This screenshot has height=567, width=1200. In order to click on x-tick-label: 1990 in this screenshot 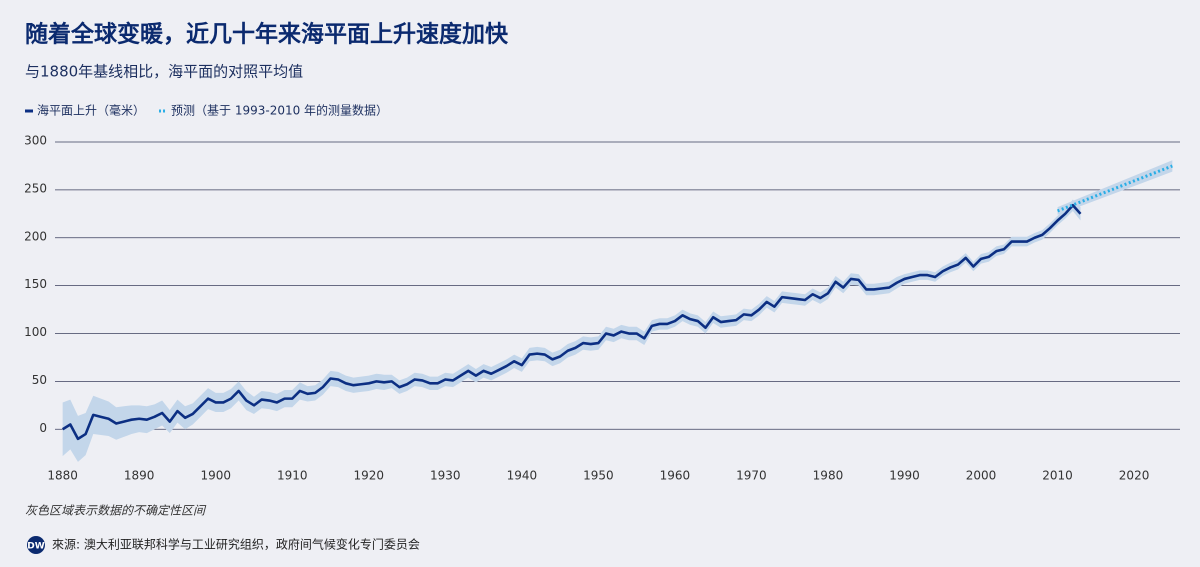, I will do `click(904, 476)`.